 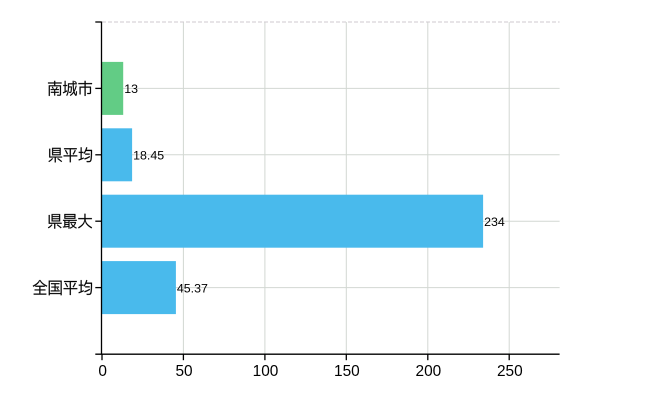 What do you see at coordinates (102, 371) in the screenshot?
I see `svg-text: 0` at bounding box center [102, 371].